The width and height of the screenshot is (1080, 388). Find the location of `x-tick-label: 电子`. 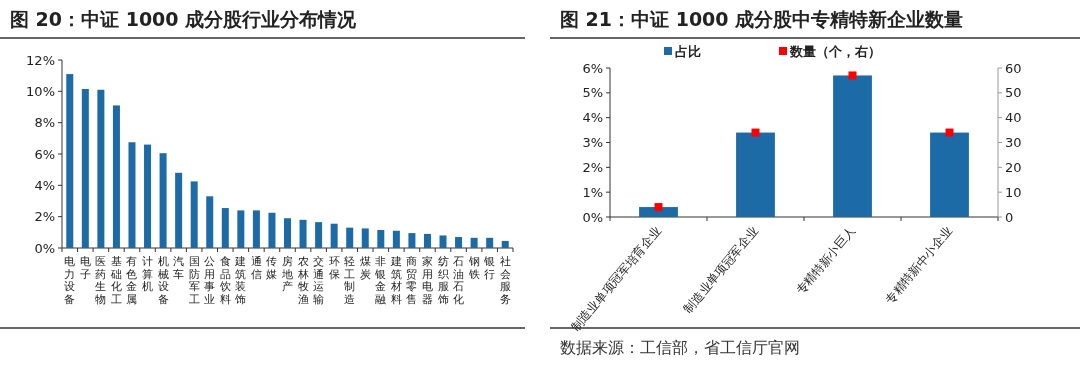

x-tick-label: 电子 is located at coordinates (85, 268).